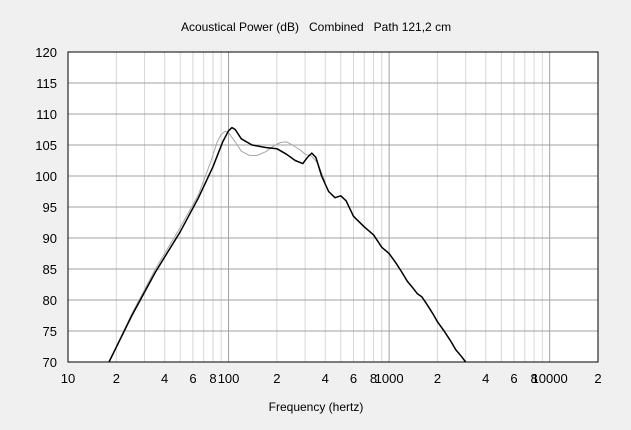  What do you see at coordinates (50, 238) in the screenshot?
I see `y-tick-label: 90` at bounding box center [50, 238].